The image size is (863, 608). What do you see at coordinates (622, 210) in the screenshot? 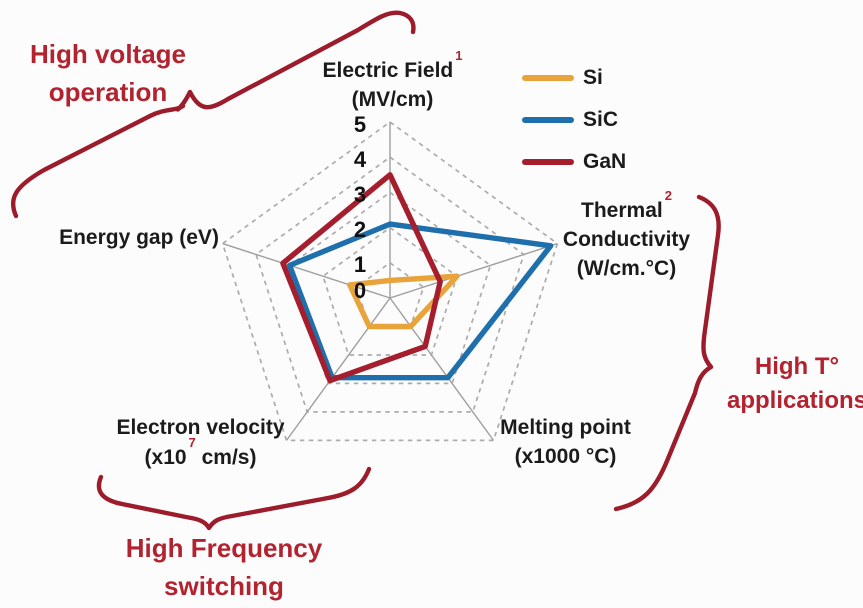
I see `axis-title: Thermal` at bounding box center [622, 210].